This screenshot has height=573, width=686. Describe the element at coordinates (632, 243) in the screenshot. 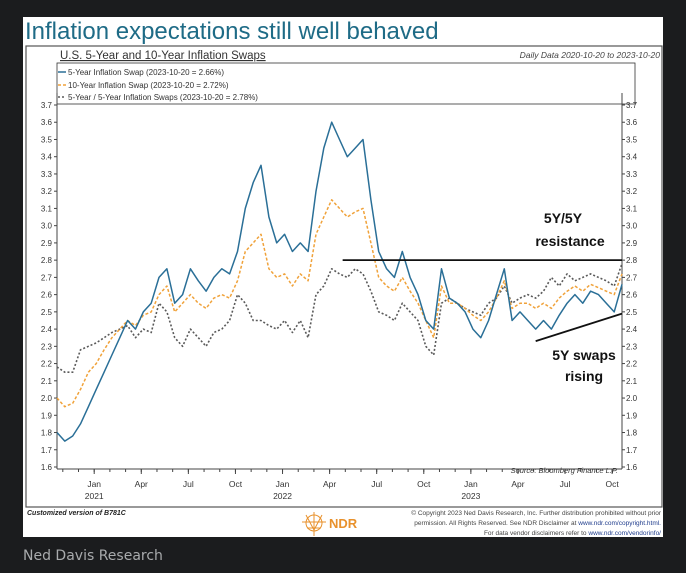

I see `y-tick-label-right: 2.9` at that location.